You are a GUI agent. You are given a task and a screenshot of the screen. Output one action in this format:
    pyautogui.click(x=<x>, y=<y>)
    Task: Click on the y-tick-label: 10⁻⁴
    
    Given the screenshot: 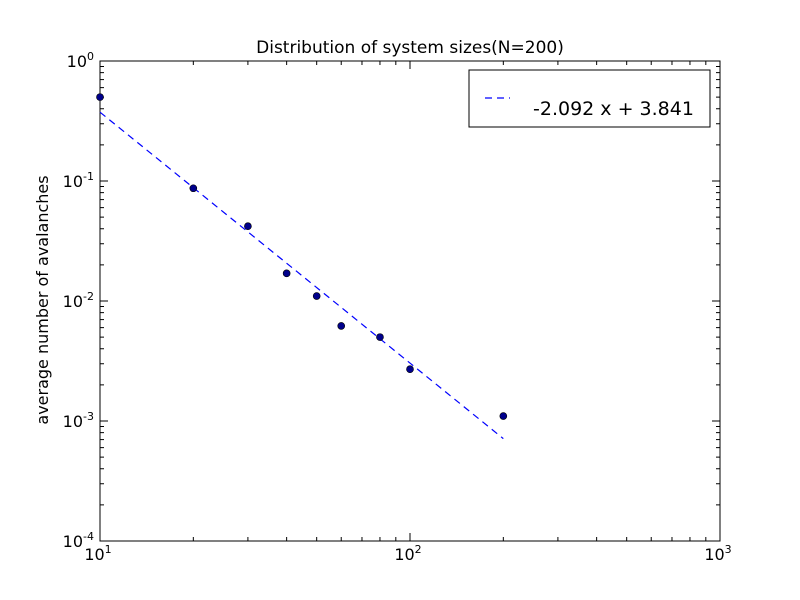 What is the action you would take?
    pyautogui.click(x=78, y=540)
    